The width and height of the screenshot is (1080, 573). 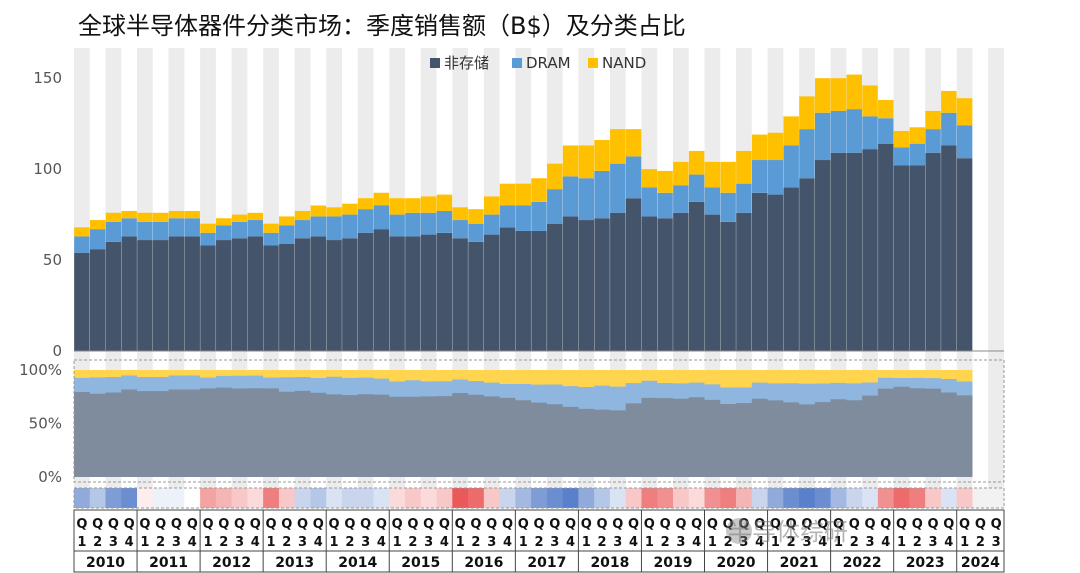 What do you see at coordinates (696, 524) in the screenshot?
I see `q-letter-39: Q` at bounding box center [696, 524].